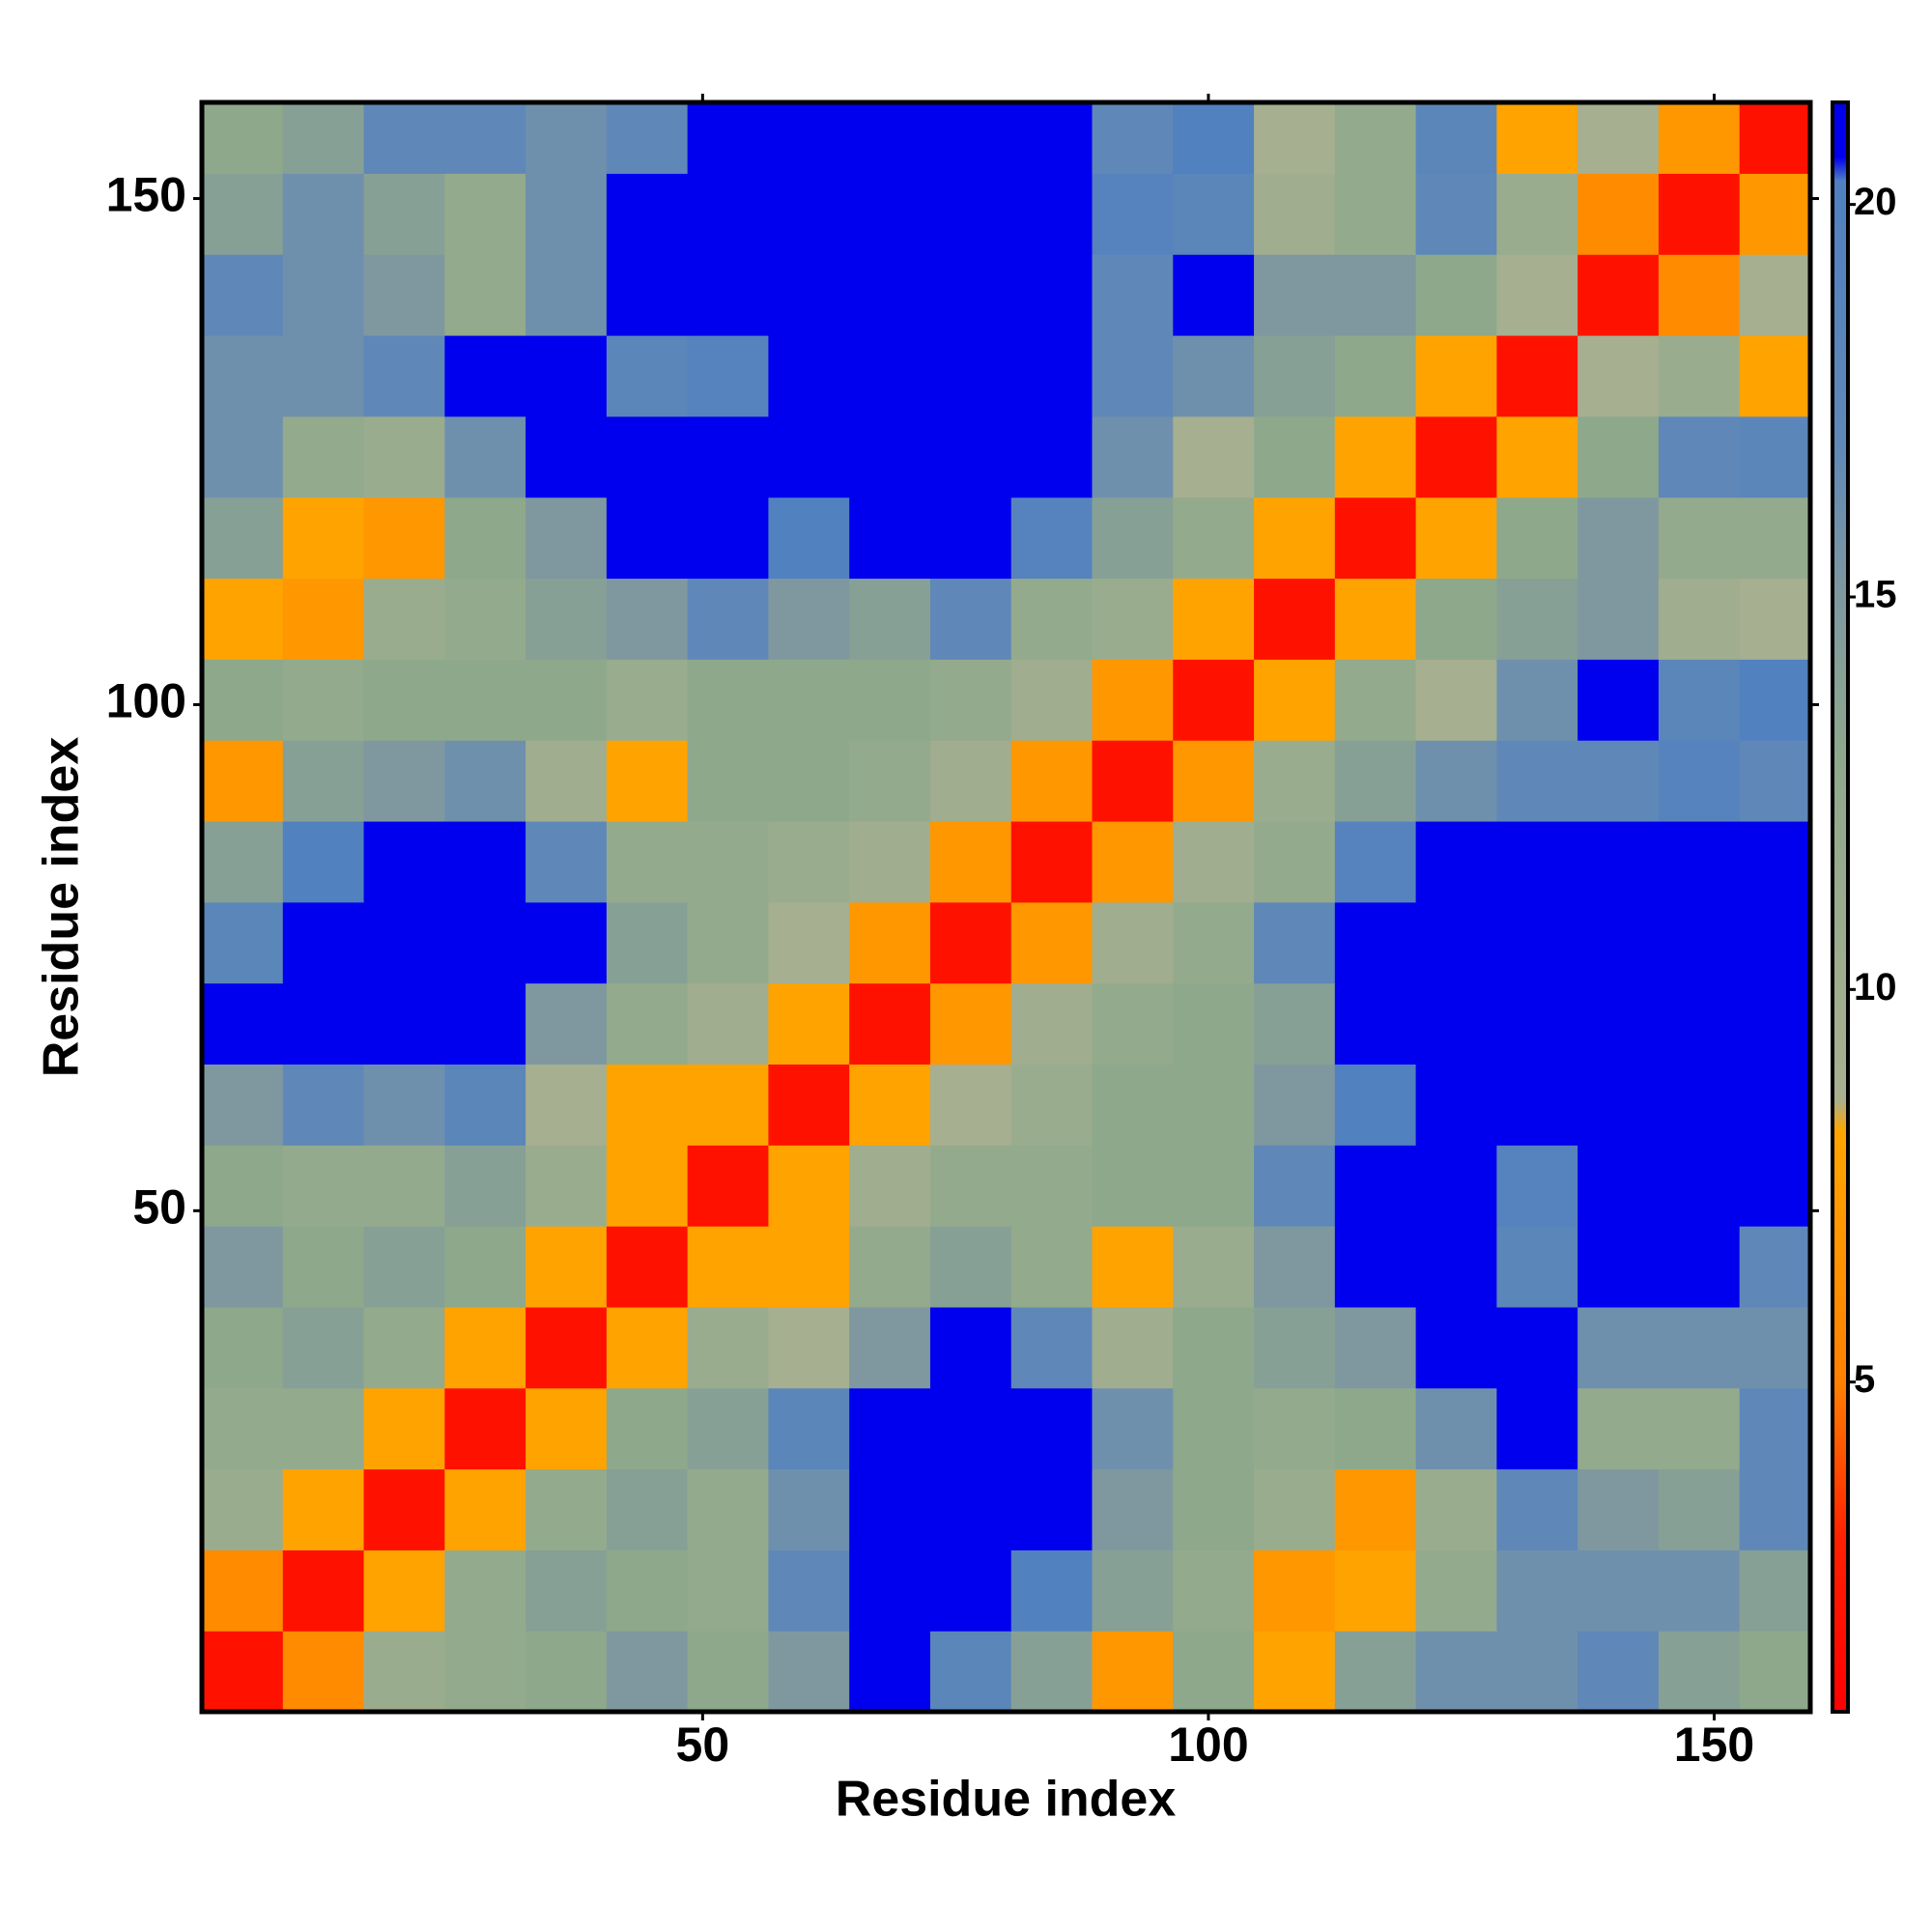 This screenshot has height=1932, width=1932. Describe the element at coordinates (1006, 1800) in the screenshot. I see `x-axis-title: Residue index` at that location.